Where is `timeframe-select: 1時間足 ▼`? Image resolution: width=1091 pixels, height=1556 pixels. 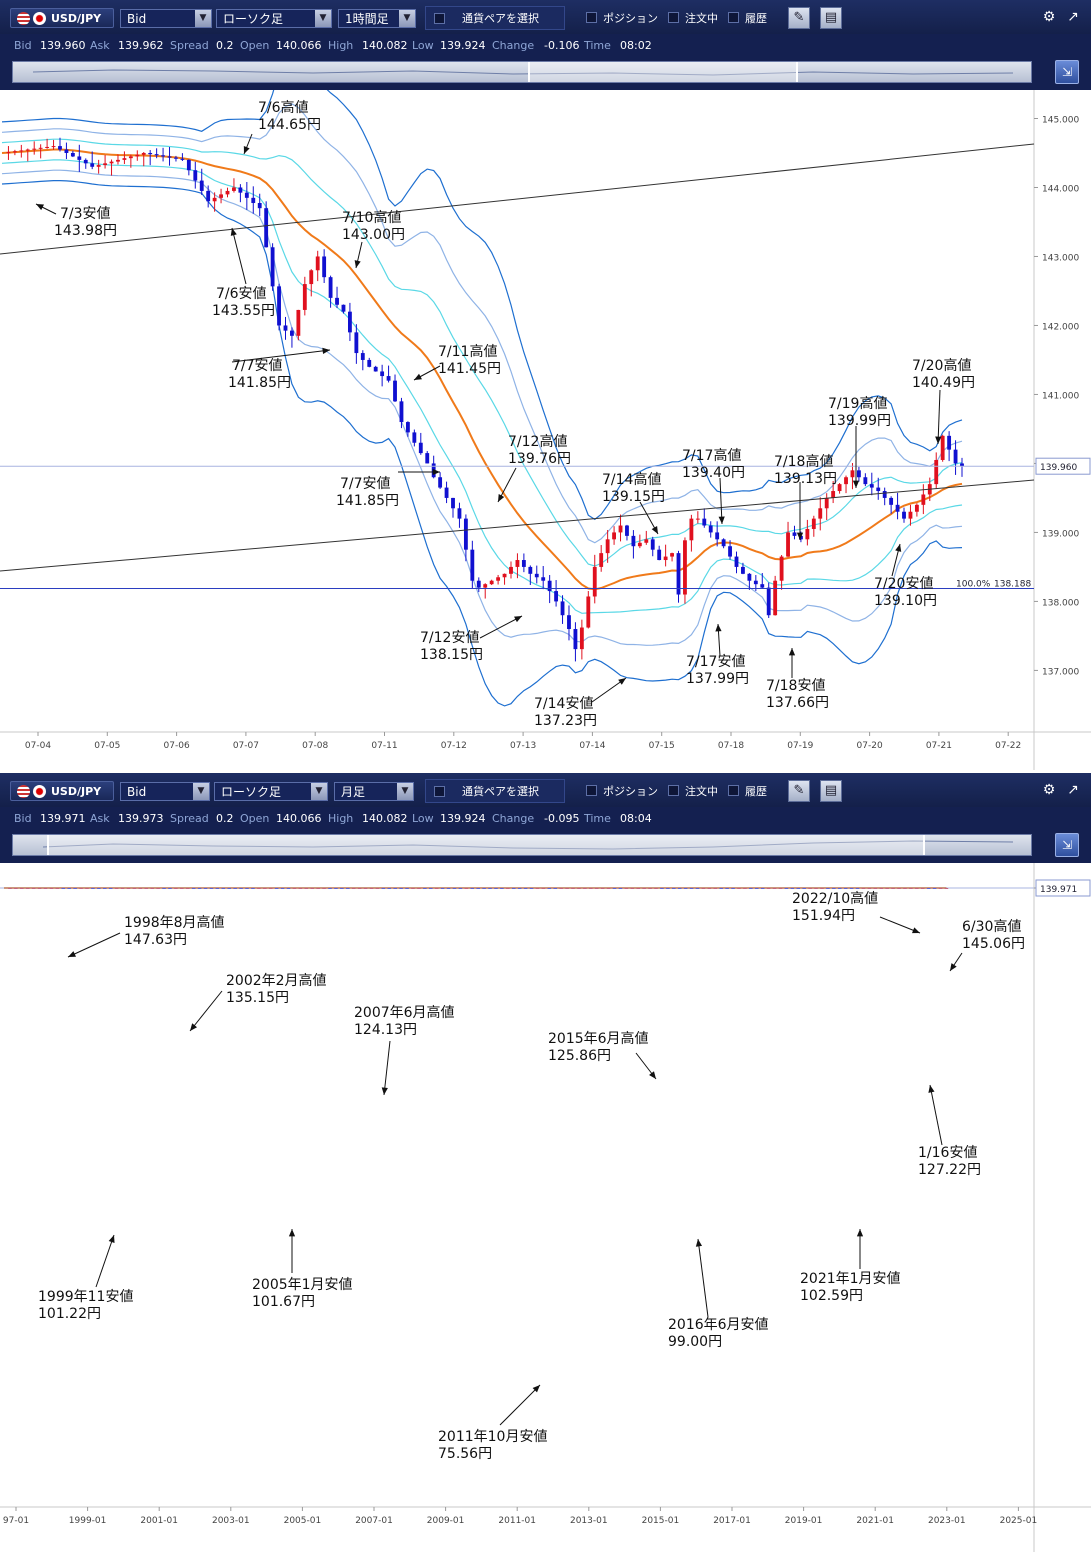 timeframe-select: 1時間足 ▼ is located at coordinates (377, 18).